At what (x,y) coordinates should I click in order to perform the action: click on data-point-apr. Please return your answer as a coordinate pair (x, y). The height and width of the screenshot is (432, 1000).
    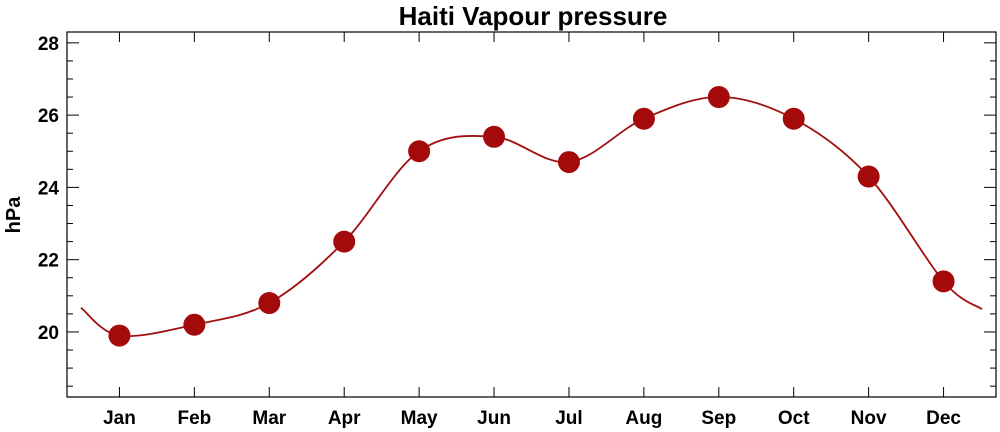
    Looking at the image, I should click on (344, 241).